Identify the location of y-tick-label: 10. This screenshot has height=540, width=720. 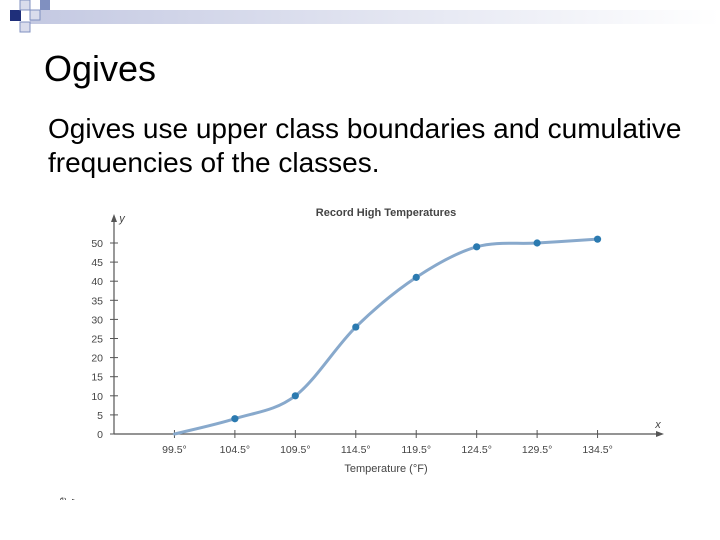
(97, 397).